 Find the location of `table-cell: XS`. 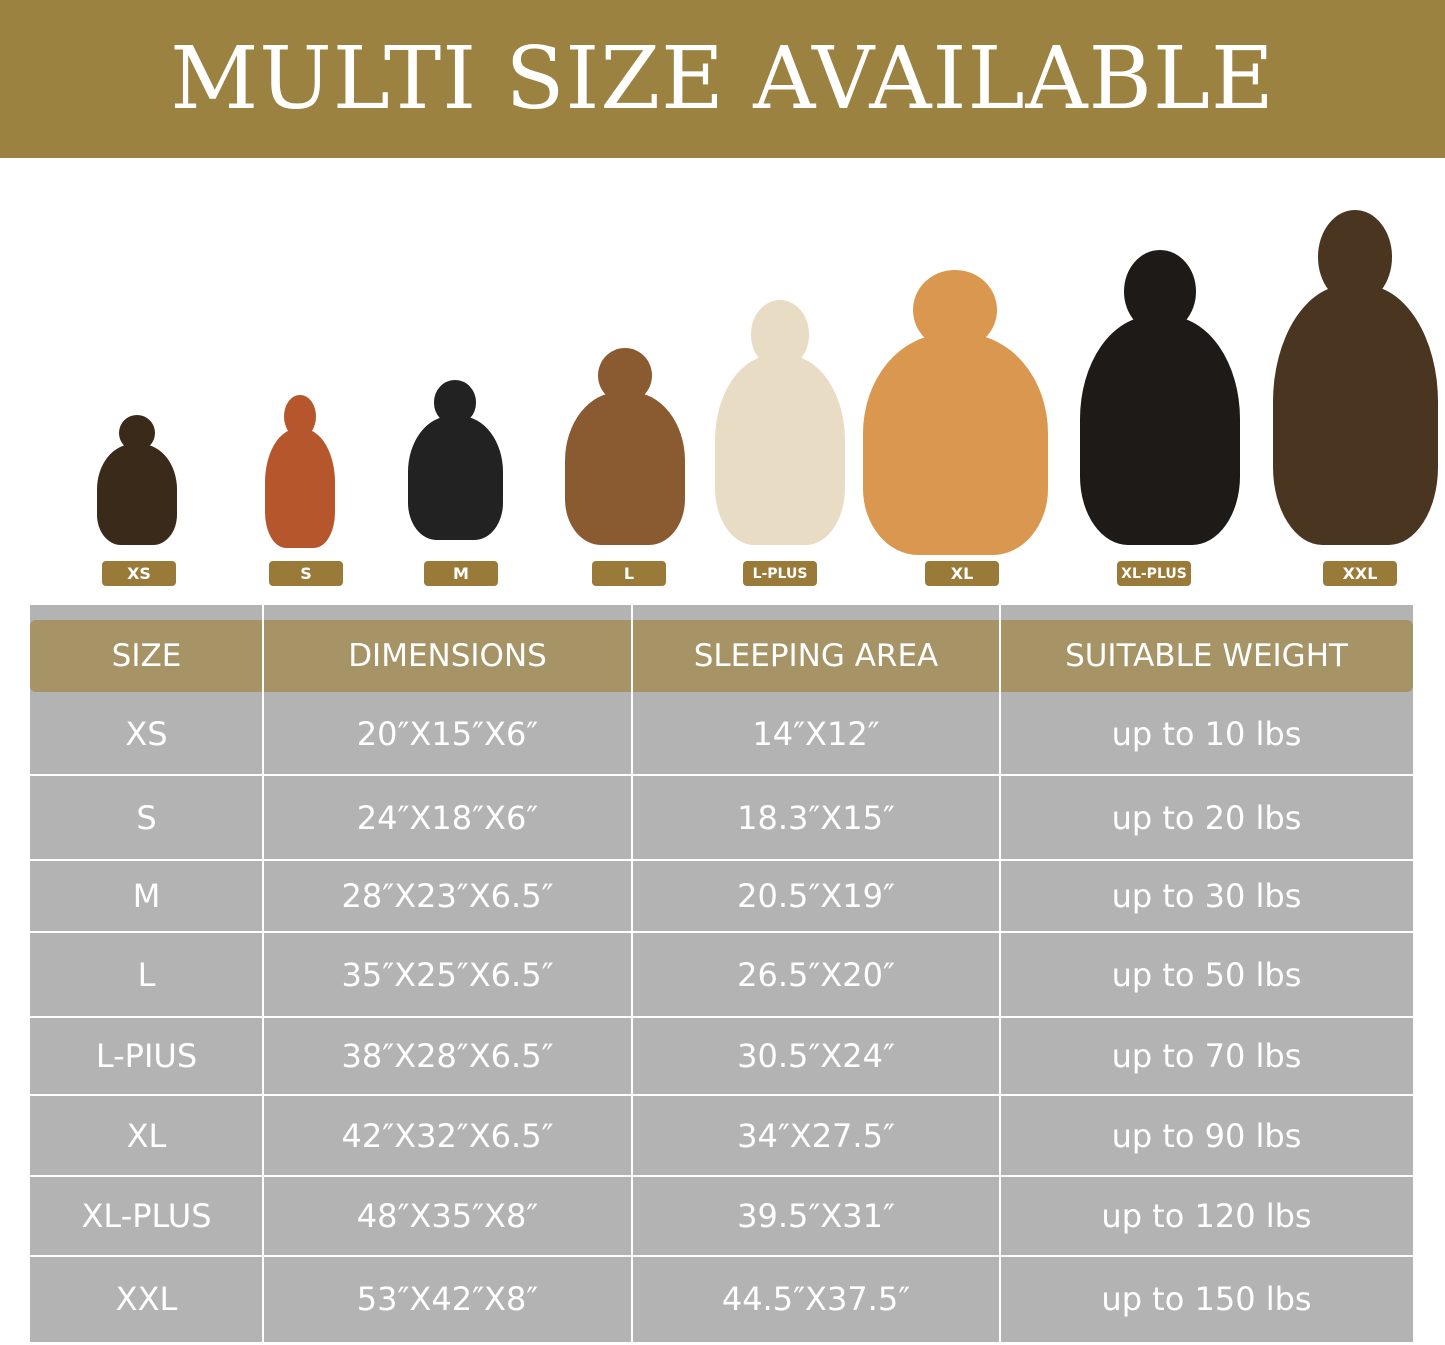

table-cell: XS is located at coordinates (146, 733).